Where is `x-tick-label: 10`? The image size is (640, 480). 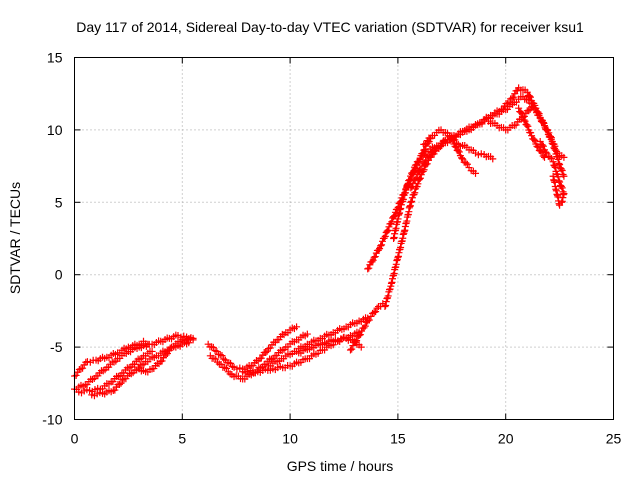 x-tick-label: 10 is located at coordinates (290, 439).